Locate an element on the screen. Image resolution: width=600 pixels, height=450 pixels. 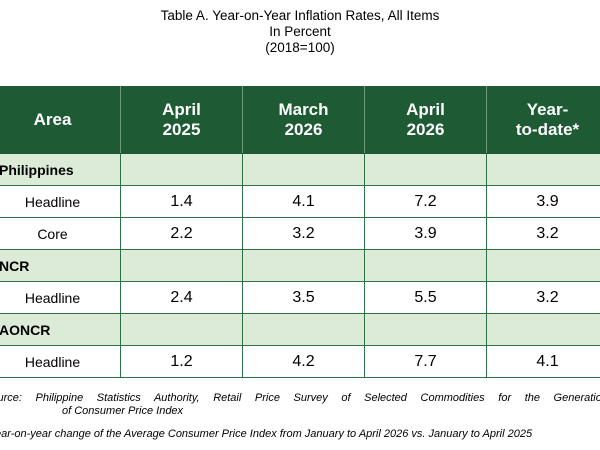
header-april-2026: April 2026 is located at coordinates (425, 120).